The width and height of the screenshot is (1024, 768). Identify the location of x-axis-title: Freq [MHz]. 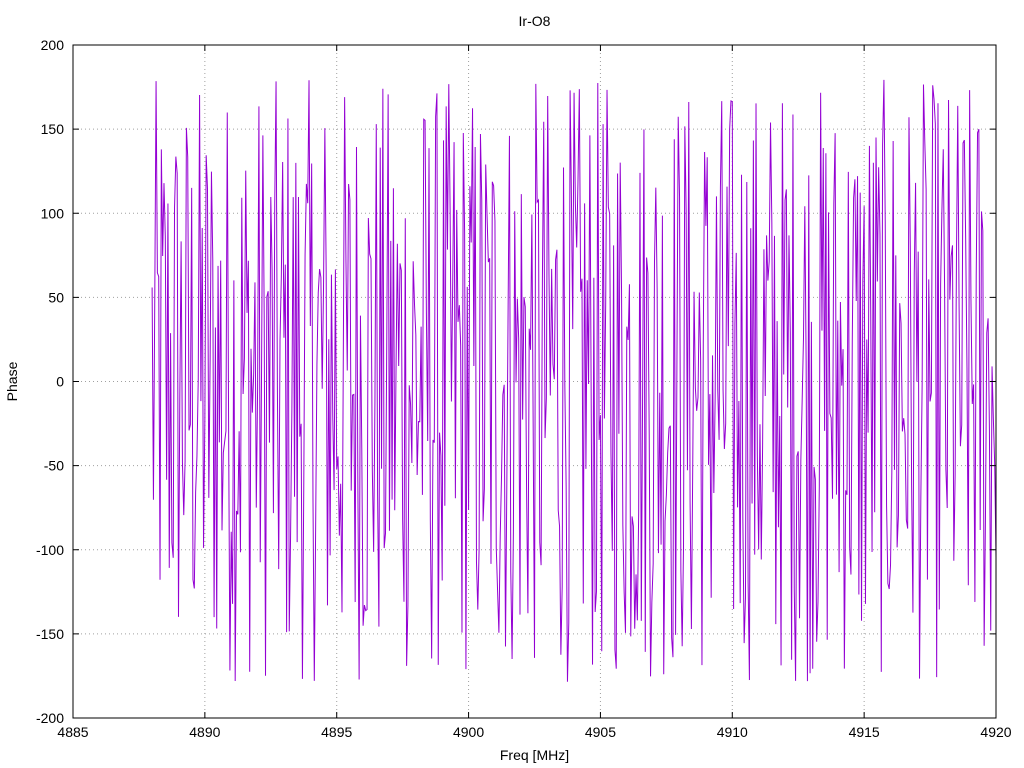
(534, 755).